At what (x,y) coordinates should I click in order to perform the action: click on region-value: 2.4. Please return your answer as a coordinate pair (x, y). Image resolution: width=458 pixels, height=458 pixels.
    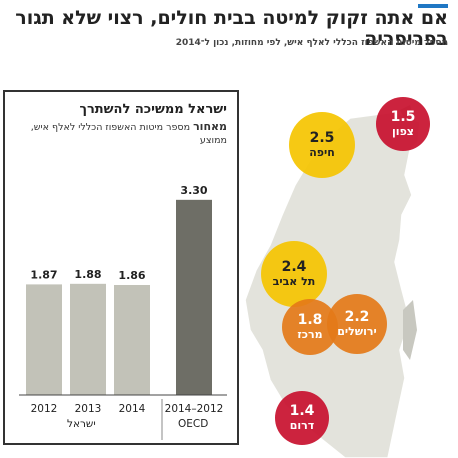
    Looking at the image, I should click on (294, 267).